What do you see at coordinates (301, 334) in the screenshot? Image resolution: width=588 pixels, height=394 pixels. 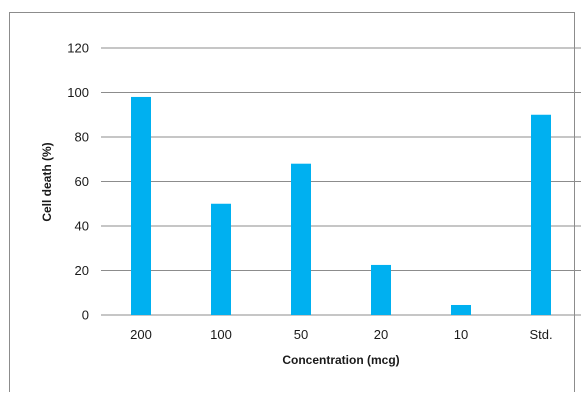 I see `x-tick-label: 50` at bounding box center [301, 334].